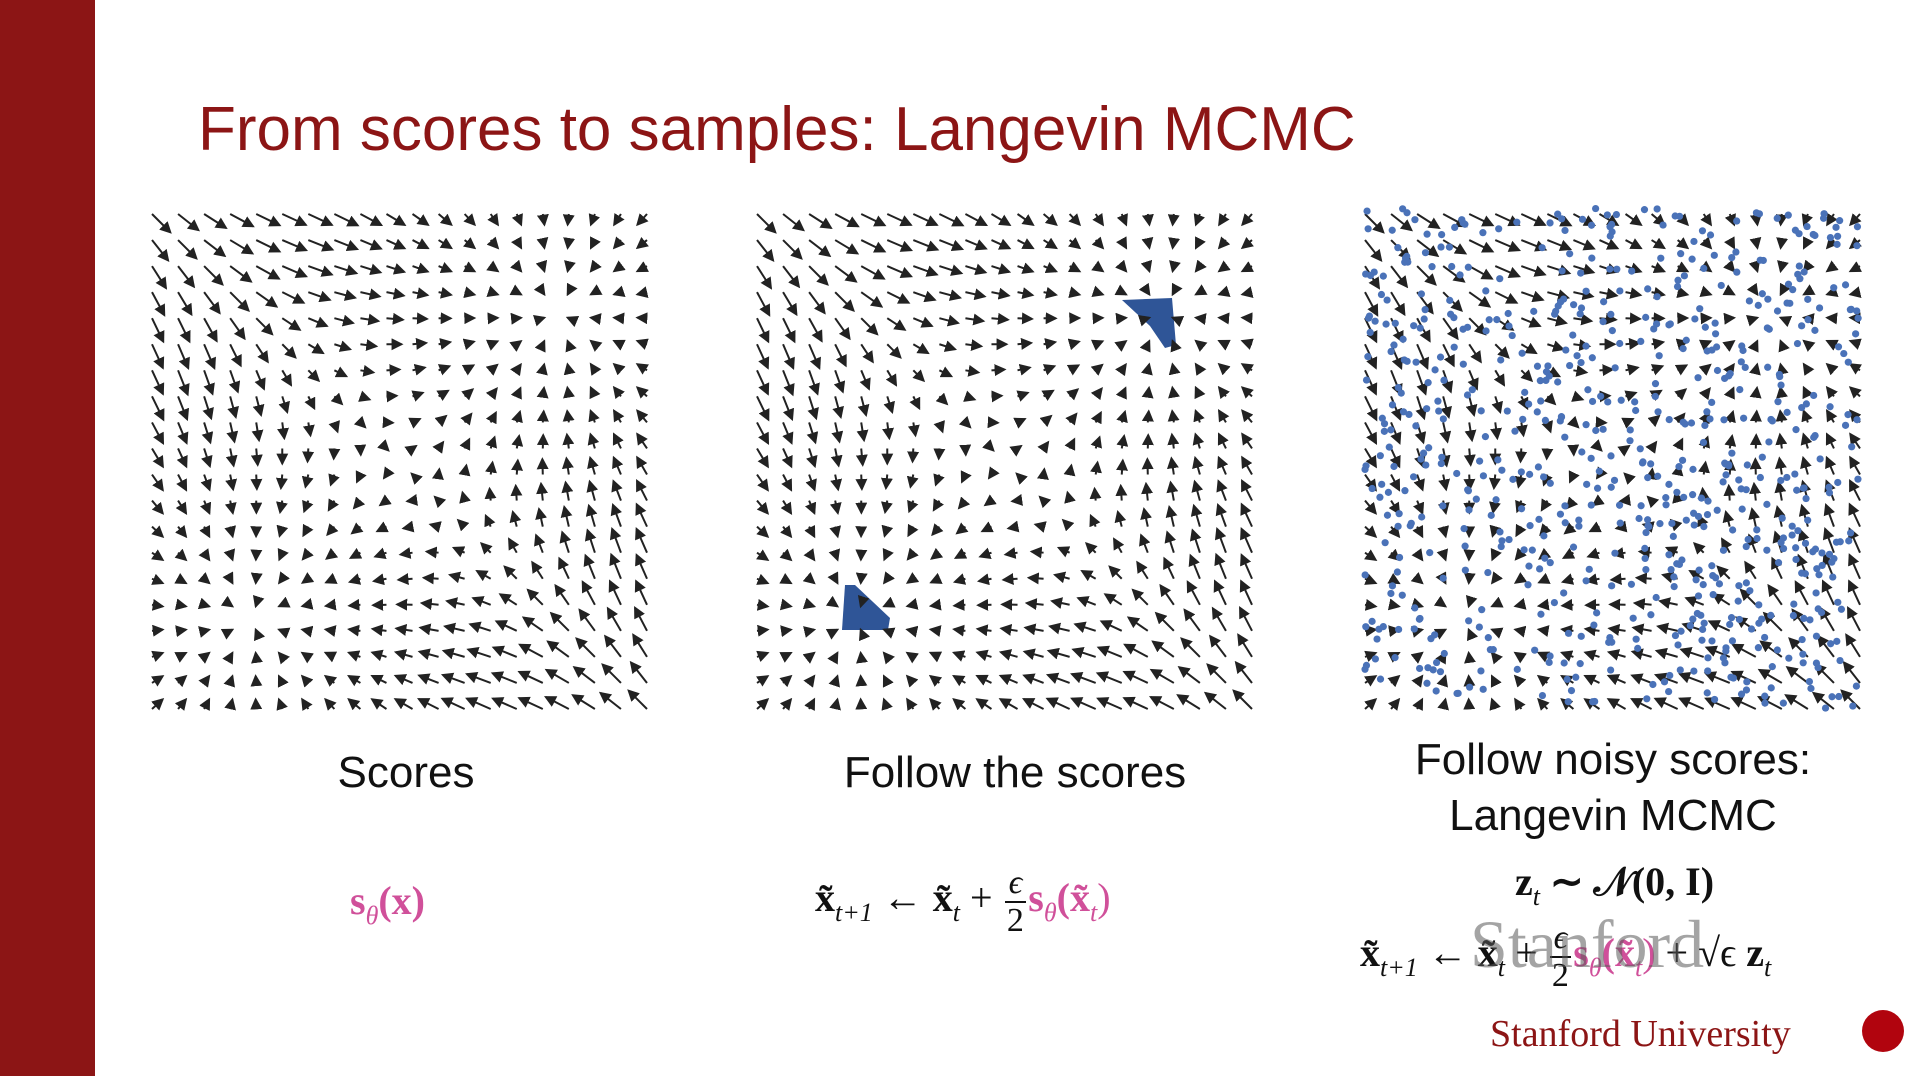  What do you see at coordinates (1370, 953) in the screenshot?
I see `f: x̃` at bounding box center [1370, 953].